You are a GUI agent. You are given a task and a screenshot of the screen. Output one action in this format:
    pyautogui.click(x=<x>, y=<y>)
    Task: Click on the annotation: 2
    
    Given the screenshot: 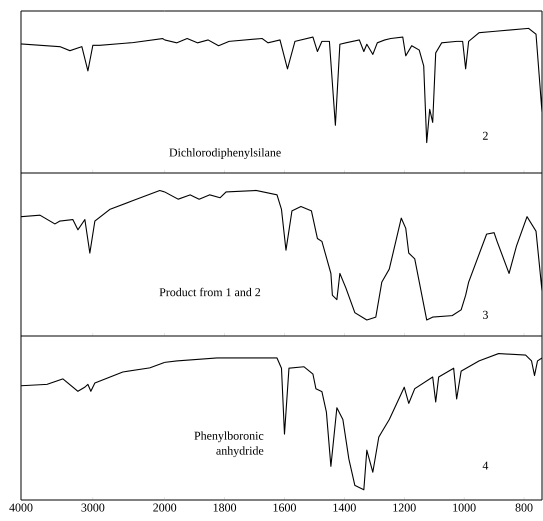 What is the action you would take?
    pyautogui.click(x=485, y=136)
    